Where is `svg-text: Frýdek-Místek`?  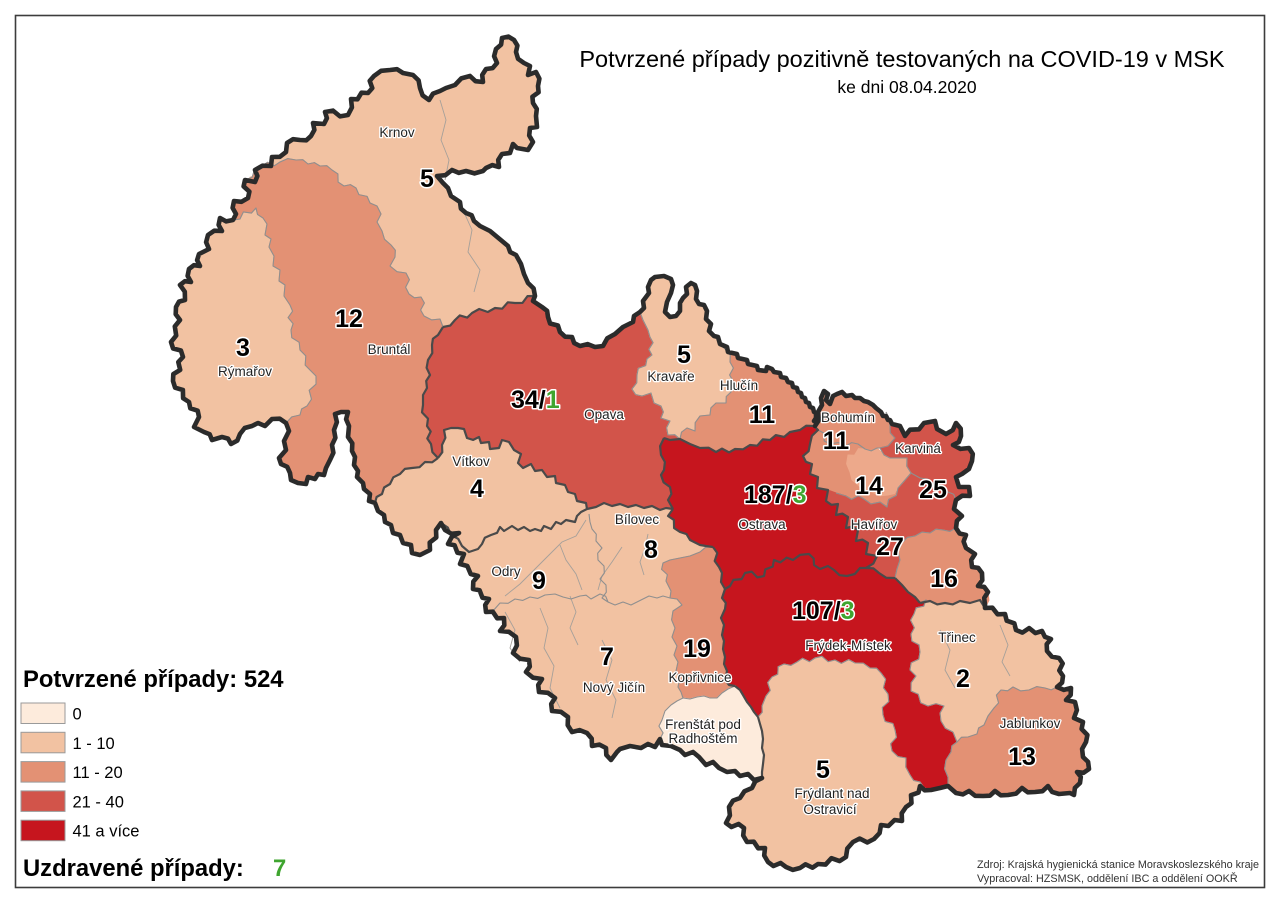 svg-text: Frýdek-Místek is located at coordinates (848, 645).